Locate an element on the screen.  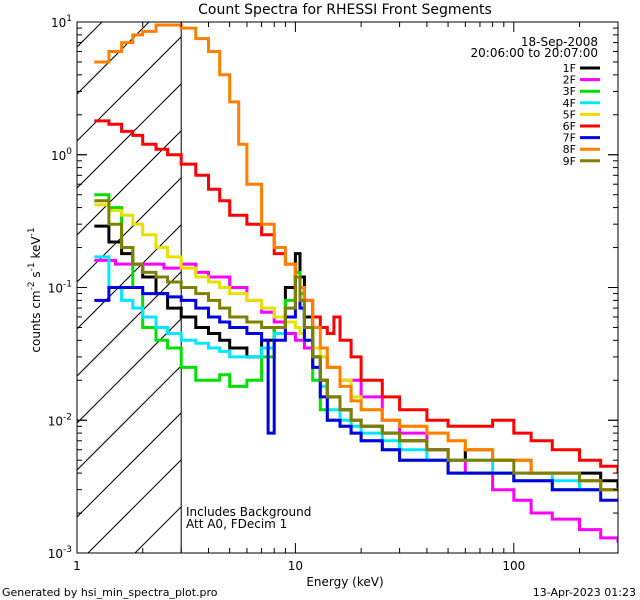
y-tick-label: 10⁻³ is located at coordinates (60, 553).